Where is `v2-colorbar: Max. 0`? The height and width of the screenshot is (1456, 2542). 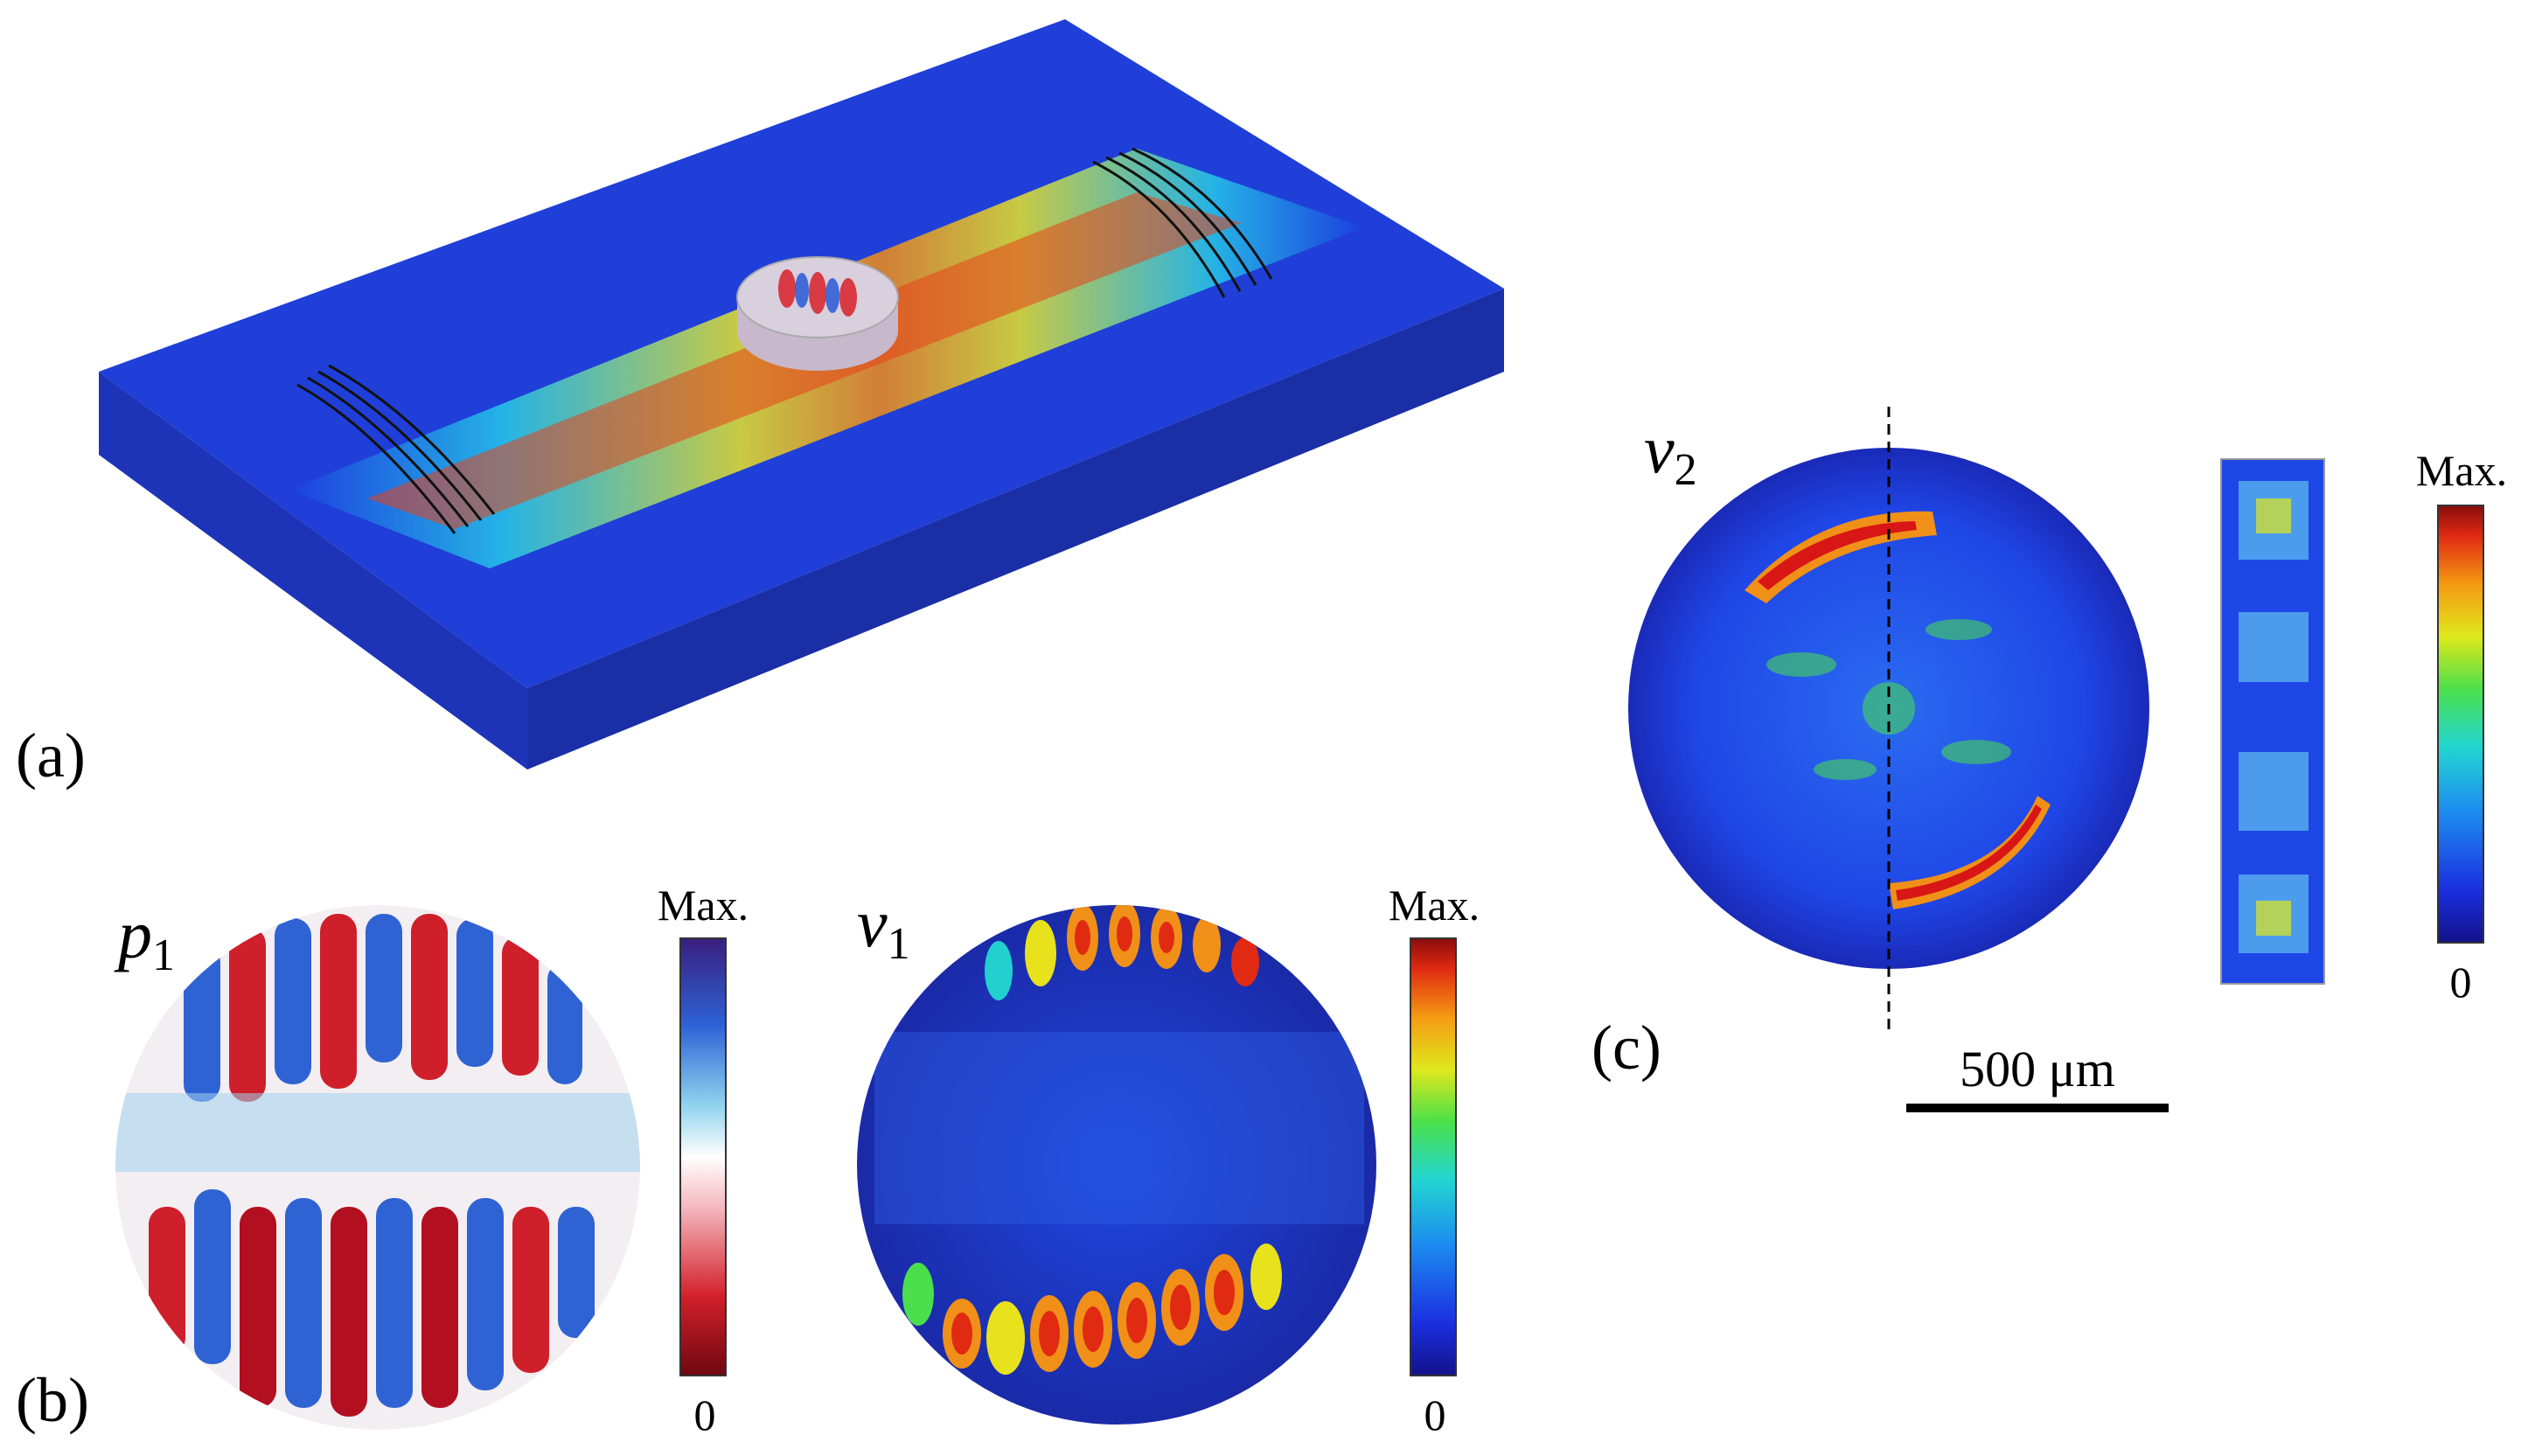
v2-colorbar: Max. 0 is located at coordinates (2461, 726).